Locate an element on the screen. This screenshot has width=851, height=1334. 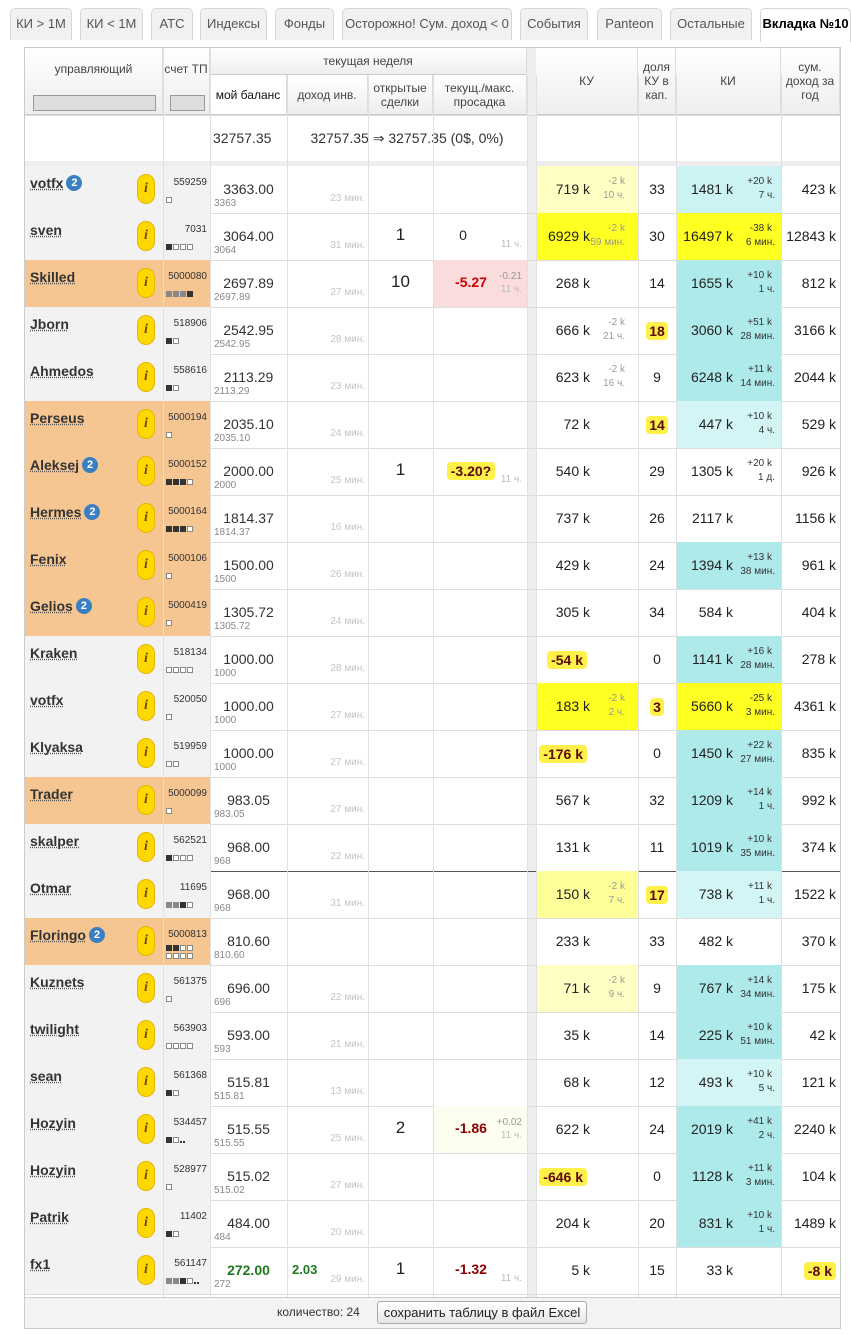
manager-name: Ahmedos is located at coordinates (62, 371).